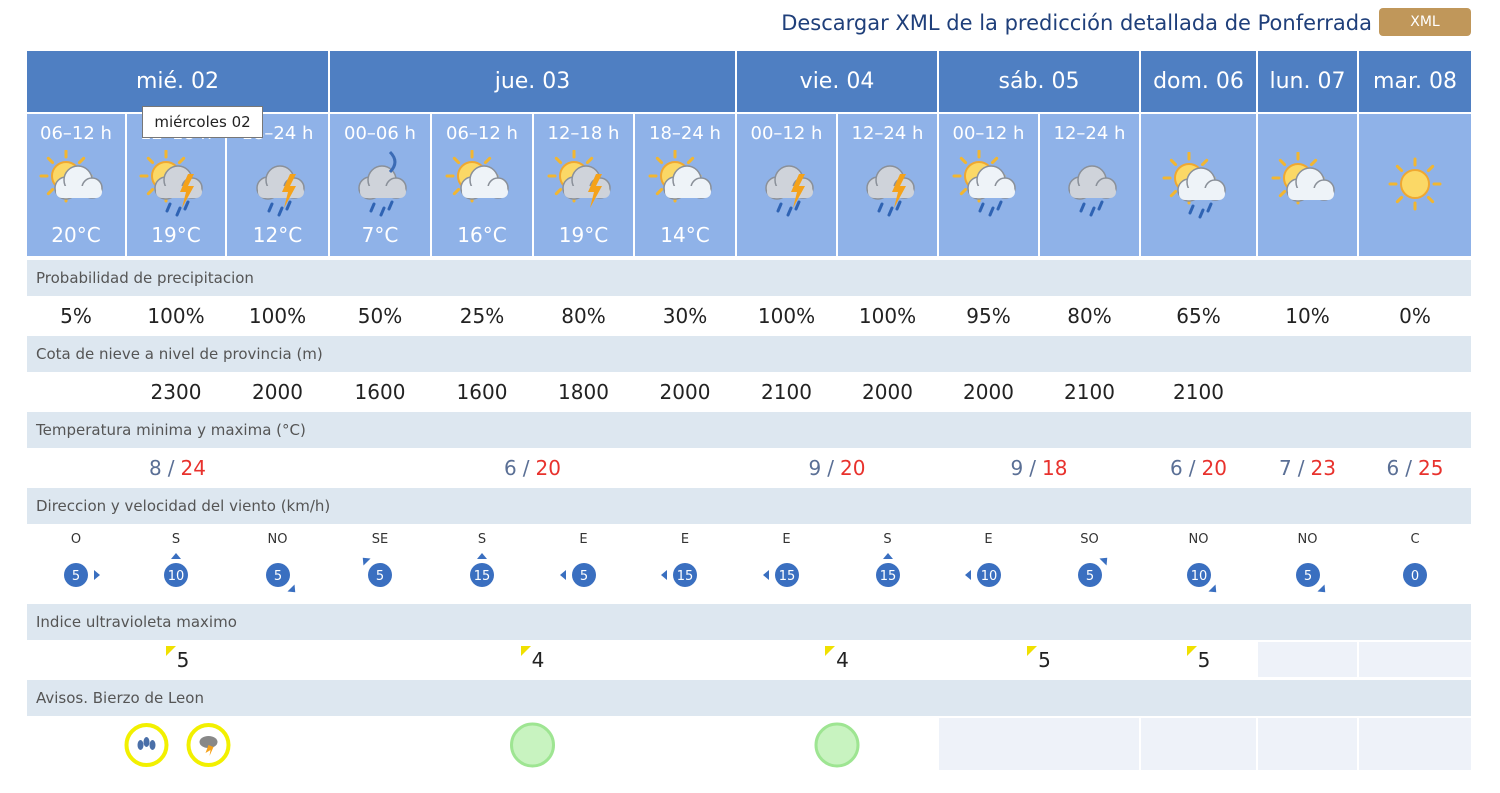 The height and width of the screenshot is (793, 1500). Describe the element at coordinates (1307, 659) in the screenshot. I see `uv-empty` at that location.